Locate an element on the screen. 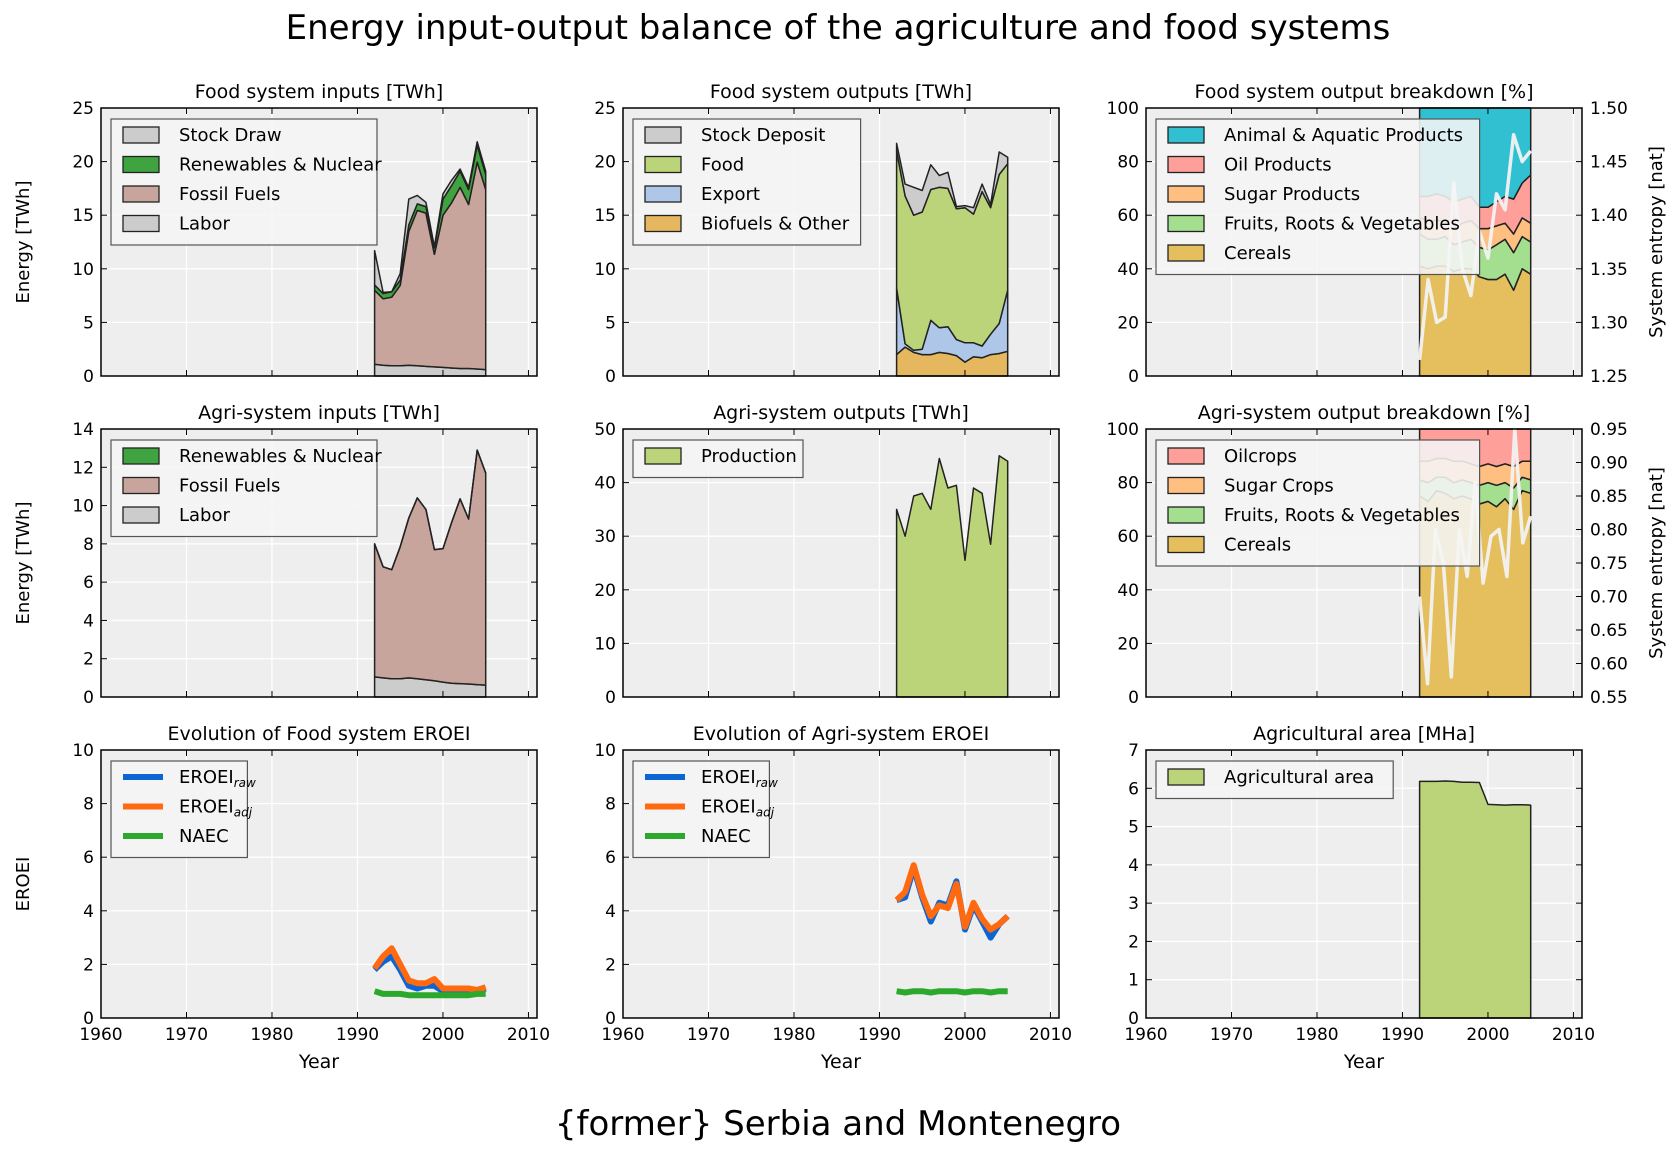  tick-label-y: 2 is located at coordinates (88, 965).